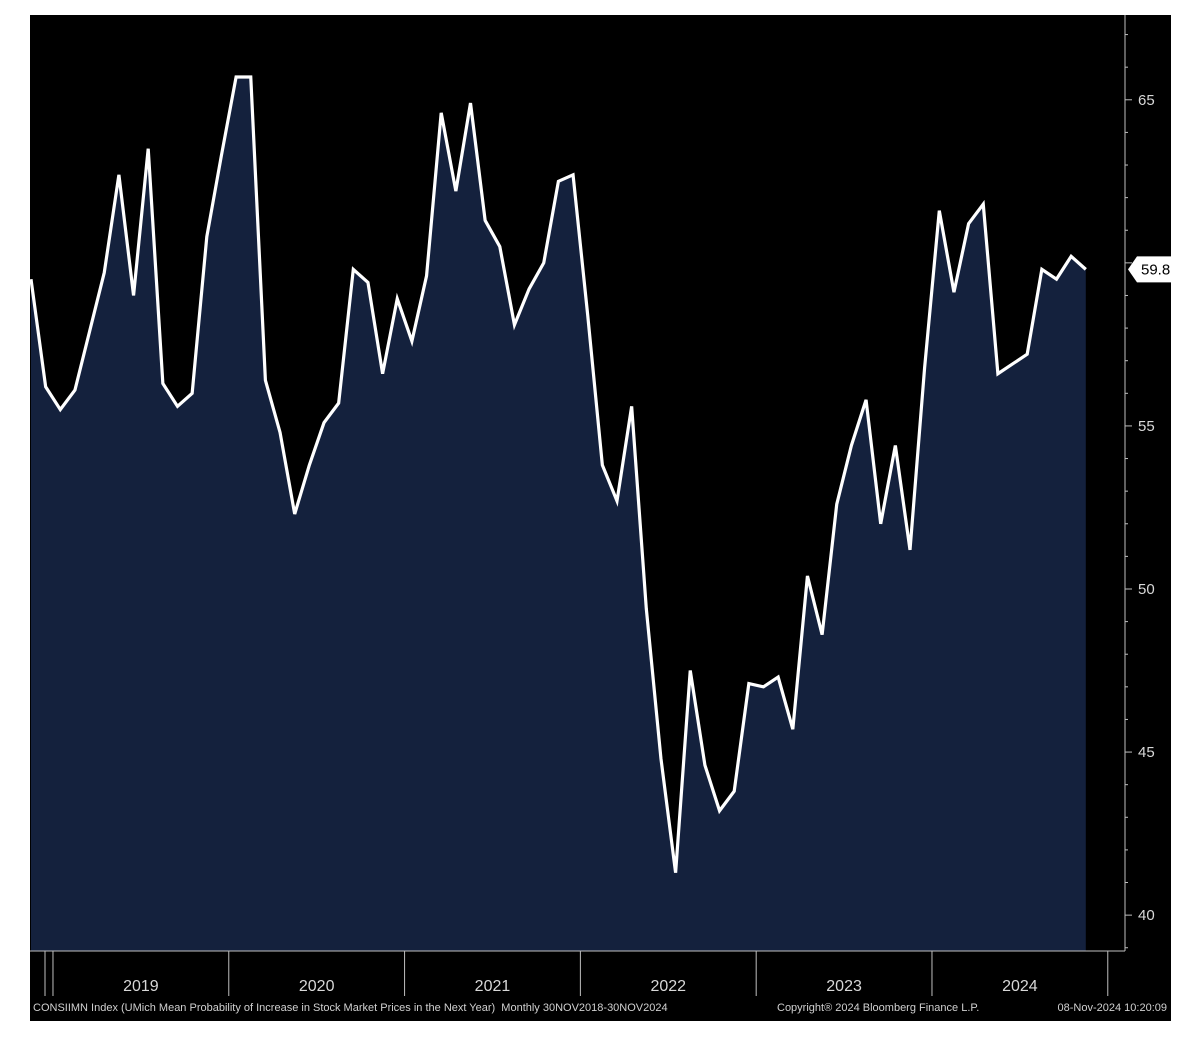  I want to click on y-tick-label: 50, so click(1146, 589).